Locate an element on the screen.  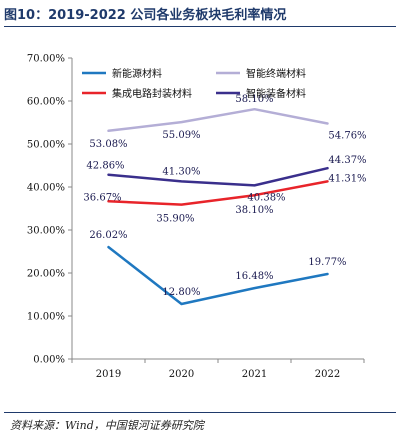
y-tick-label: 30.00% is located at coordinates (46, 231).